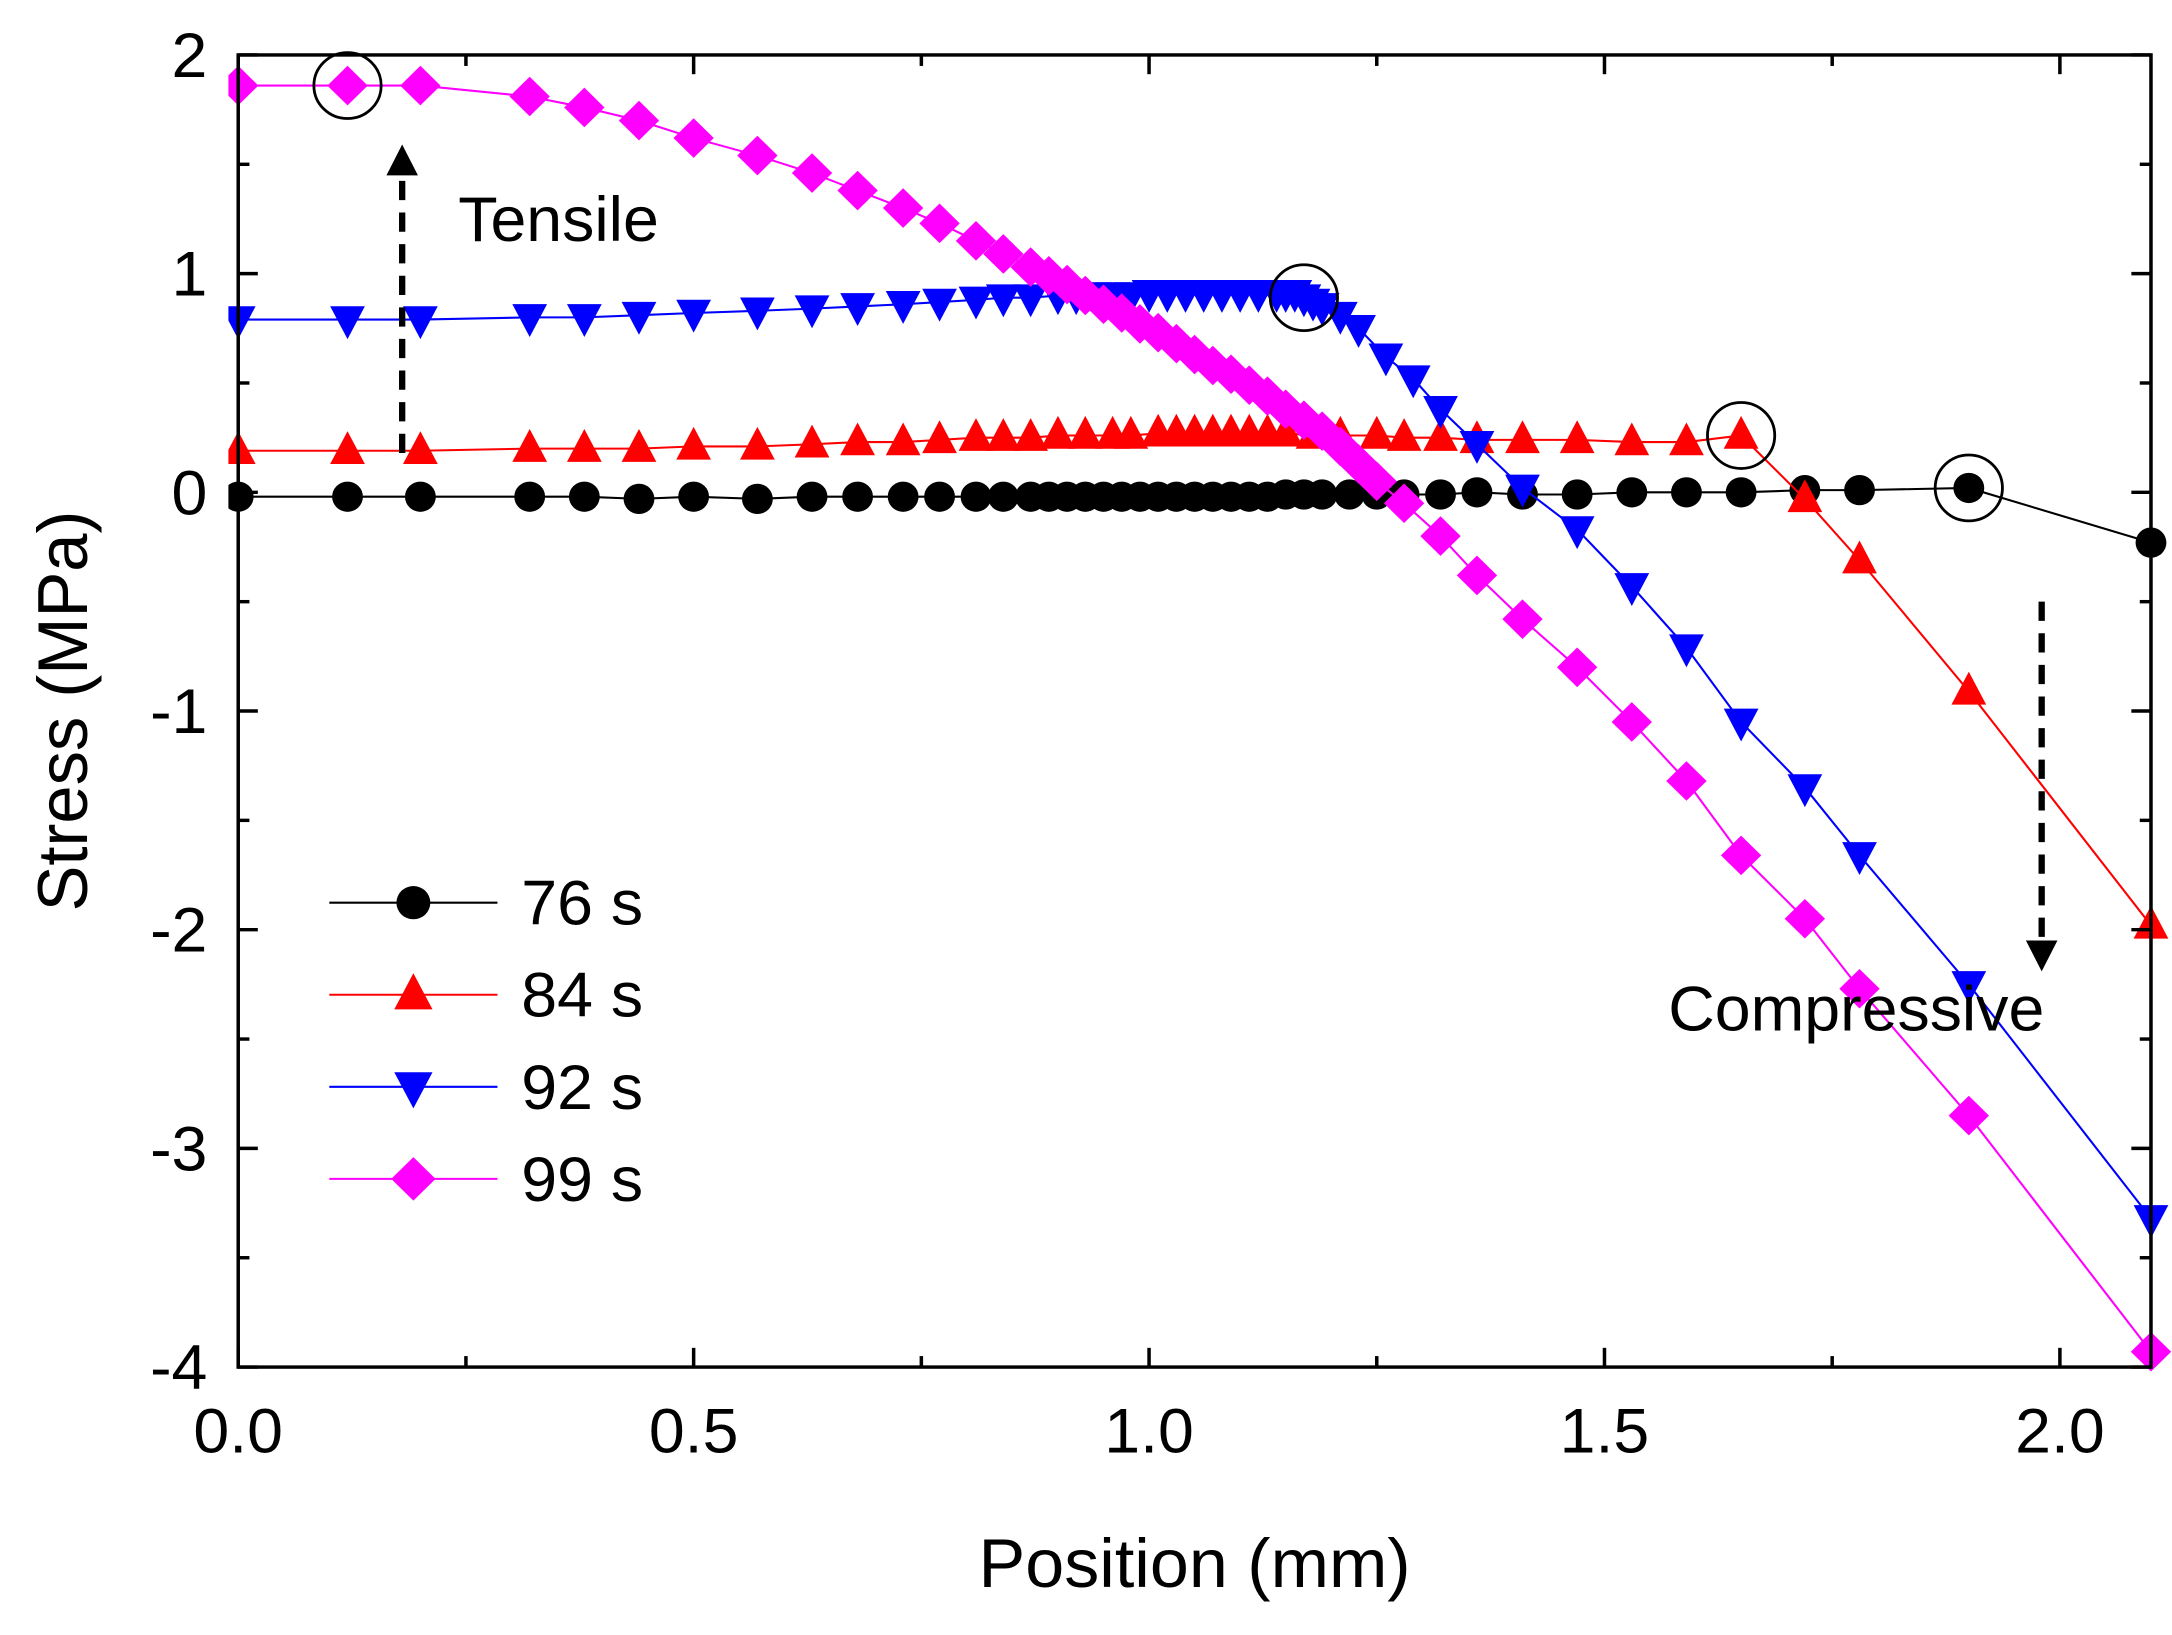 The height and width of the screenshot is (1635, 2172). I want to click on y-tick-label: 2, so click(190, 55).